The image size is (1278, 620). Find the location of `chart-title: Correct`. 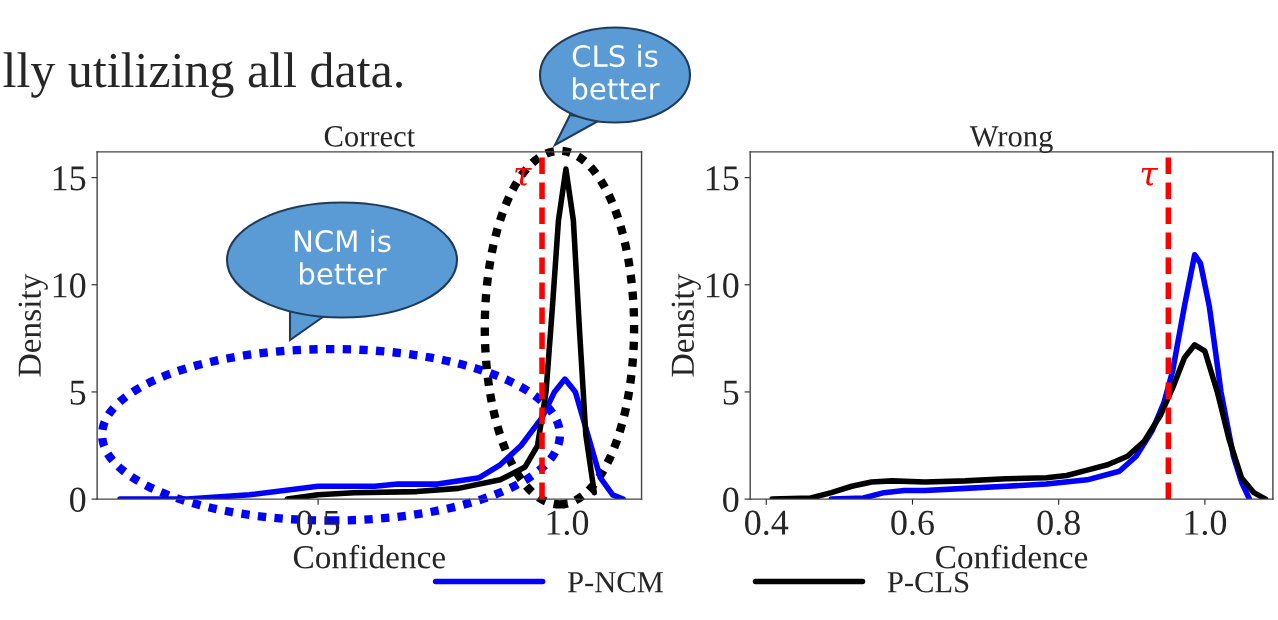

chart-title: Correct is located at coordinates (369, 136).